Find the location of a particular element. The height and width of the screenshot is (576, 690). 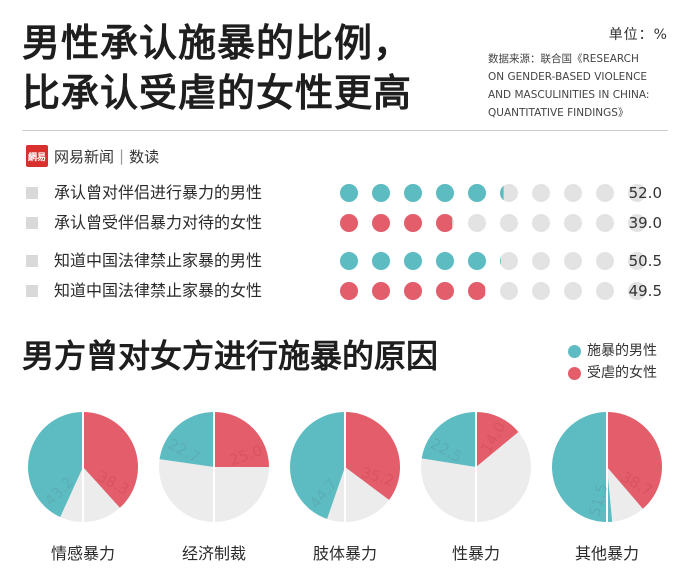

title-line-2: 比承认受虐的女性更高 is located at coordinates (217, 93).